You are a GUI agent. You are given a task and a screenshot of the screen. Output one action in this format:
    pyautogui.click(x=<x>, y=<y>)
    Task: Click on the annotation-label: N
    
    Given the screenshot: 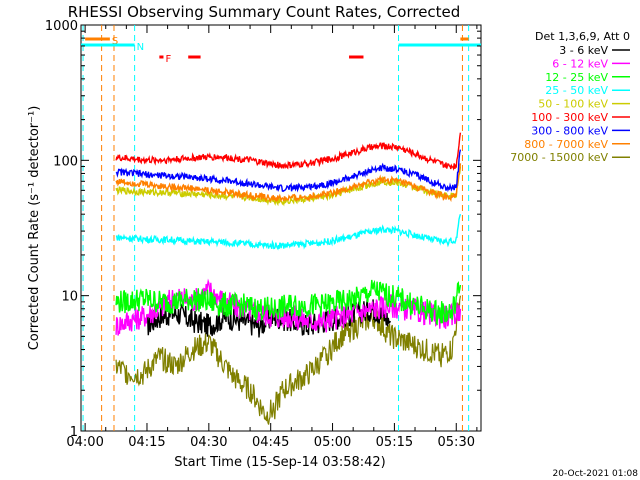 What is the action you would take?
    pyautogui.click(x=140, y=47)
    